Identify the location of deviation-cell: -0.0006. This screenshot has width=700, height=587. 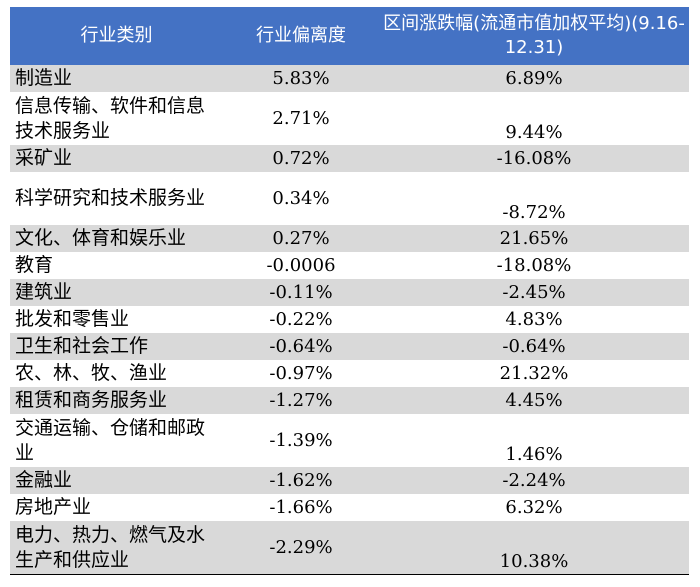
(301, 265).